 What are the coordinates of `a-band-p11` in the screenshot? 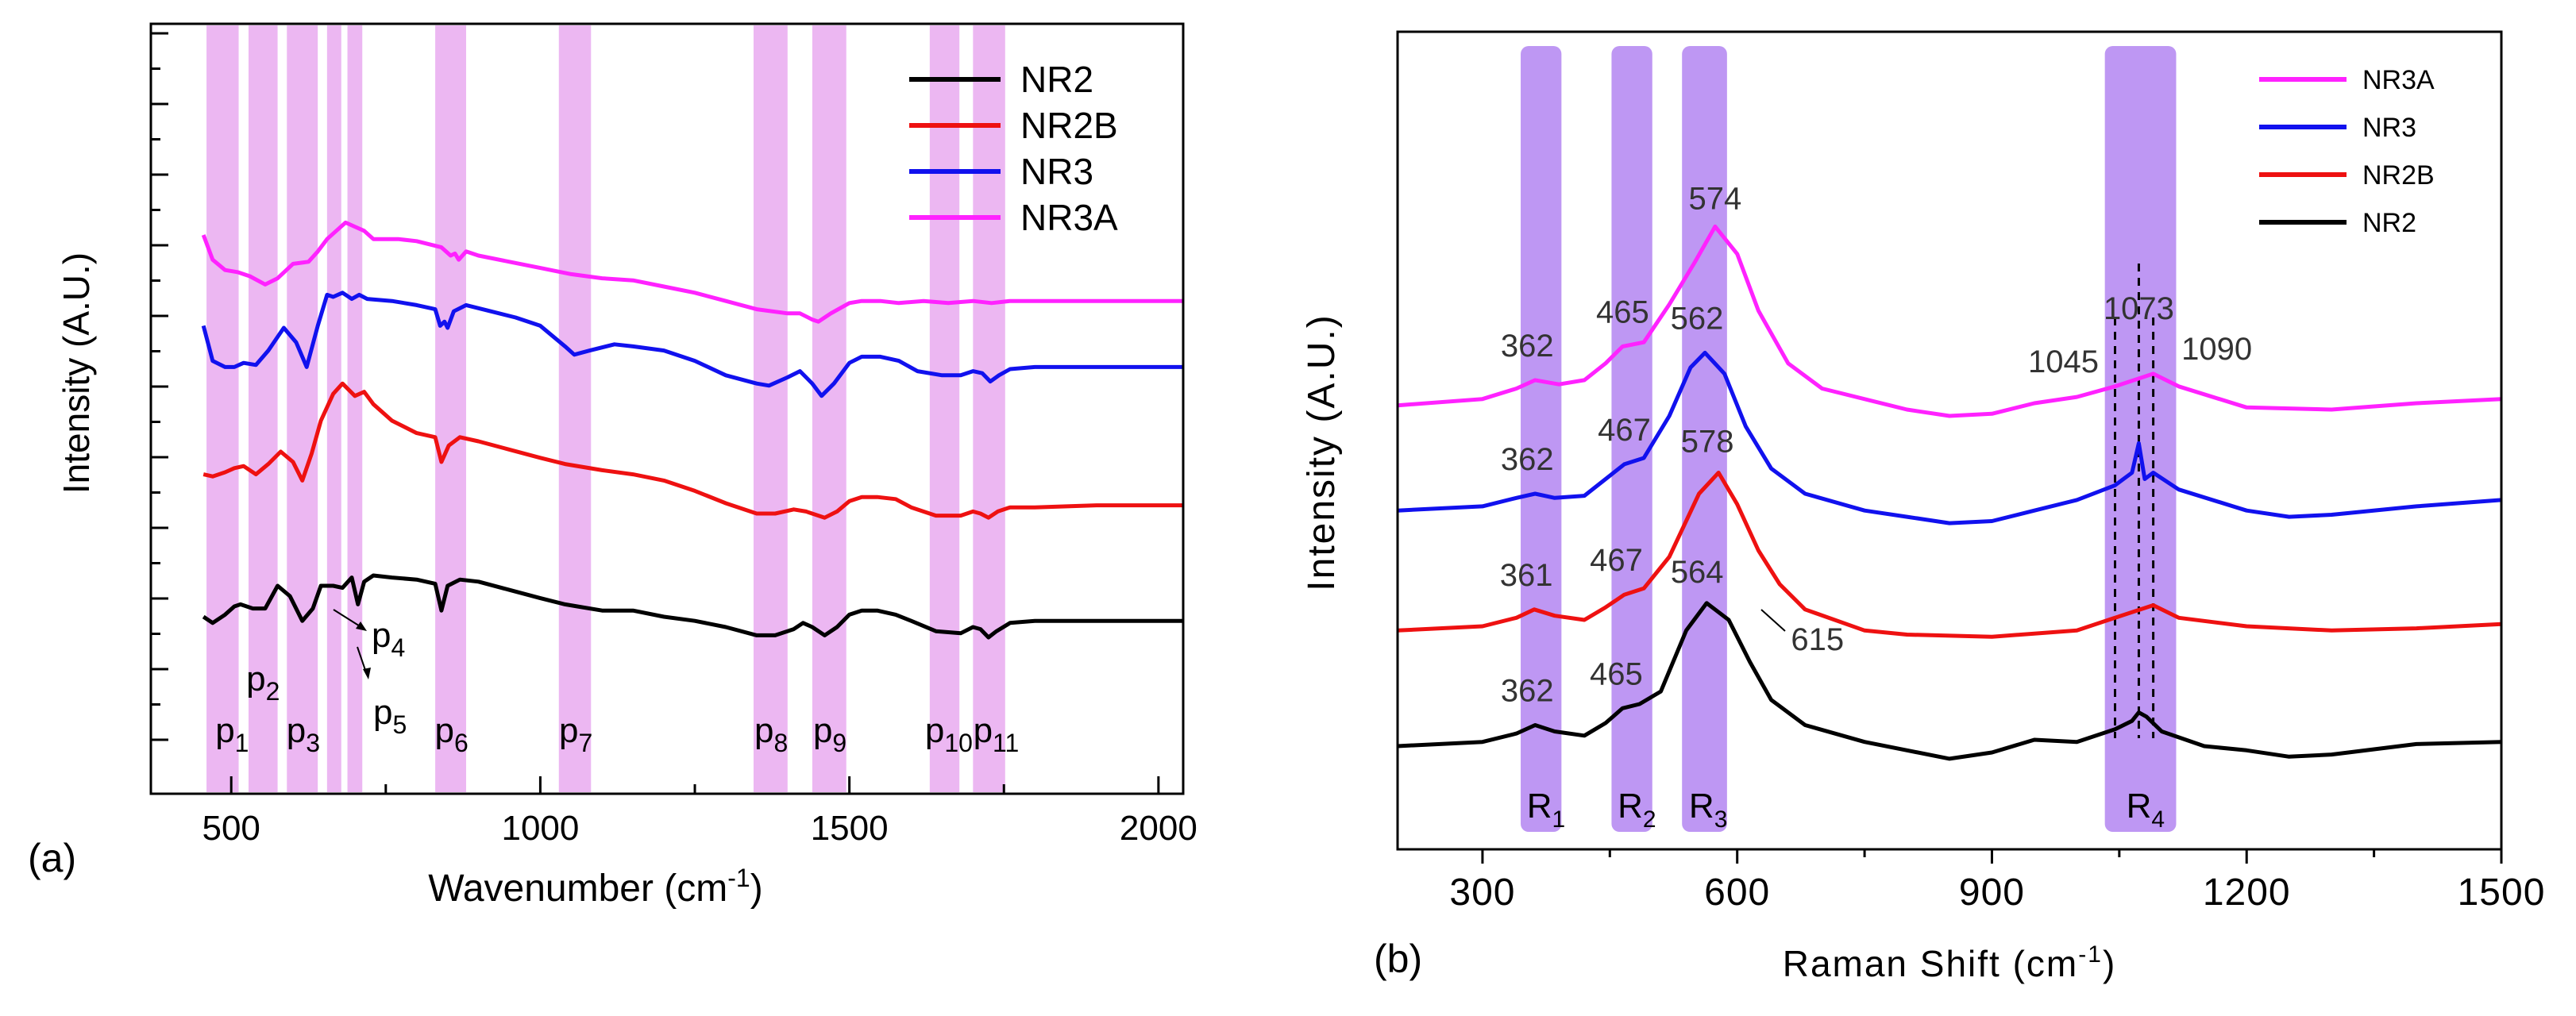 It's located at (989, 408).